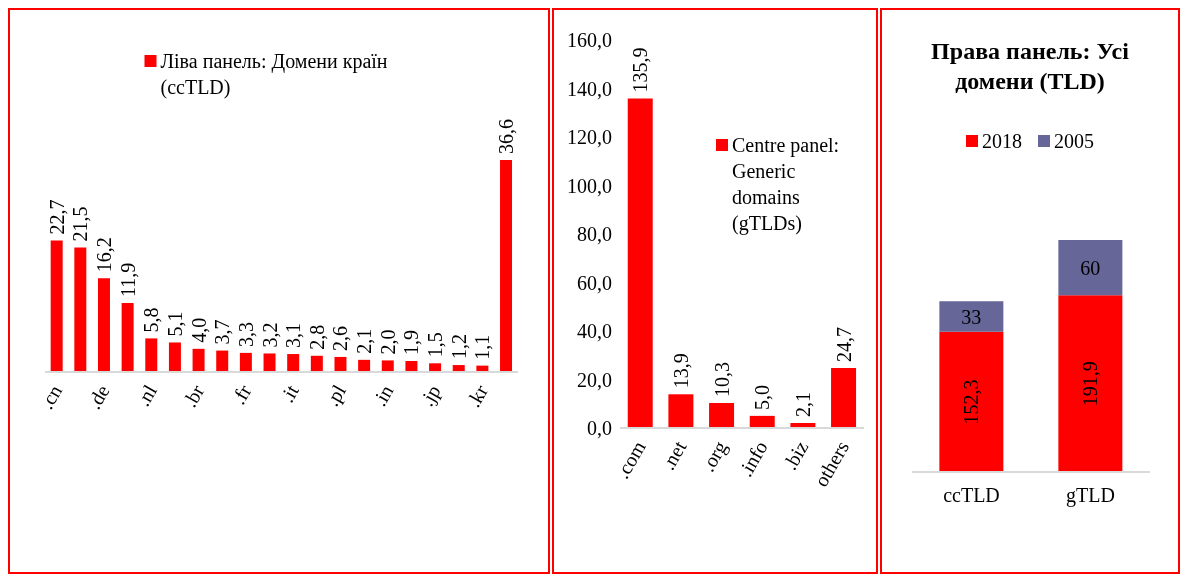 This screenshot has height=582, width=1189. What do you see at coordinates (383, 395) in the screenshot?
I see `x-tick-label: .in` at bounding box center [383, 395].